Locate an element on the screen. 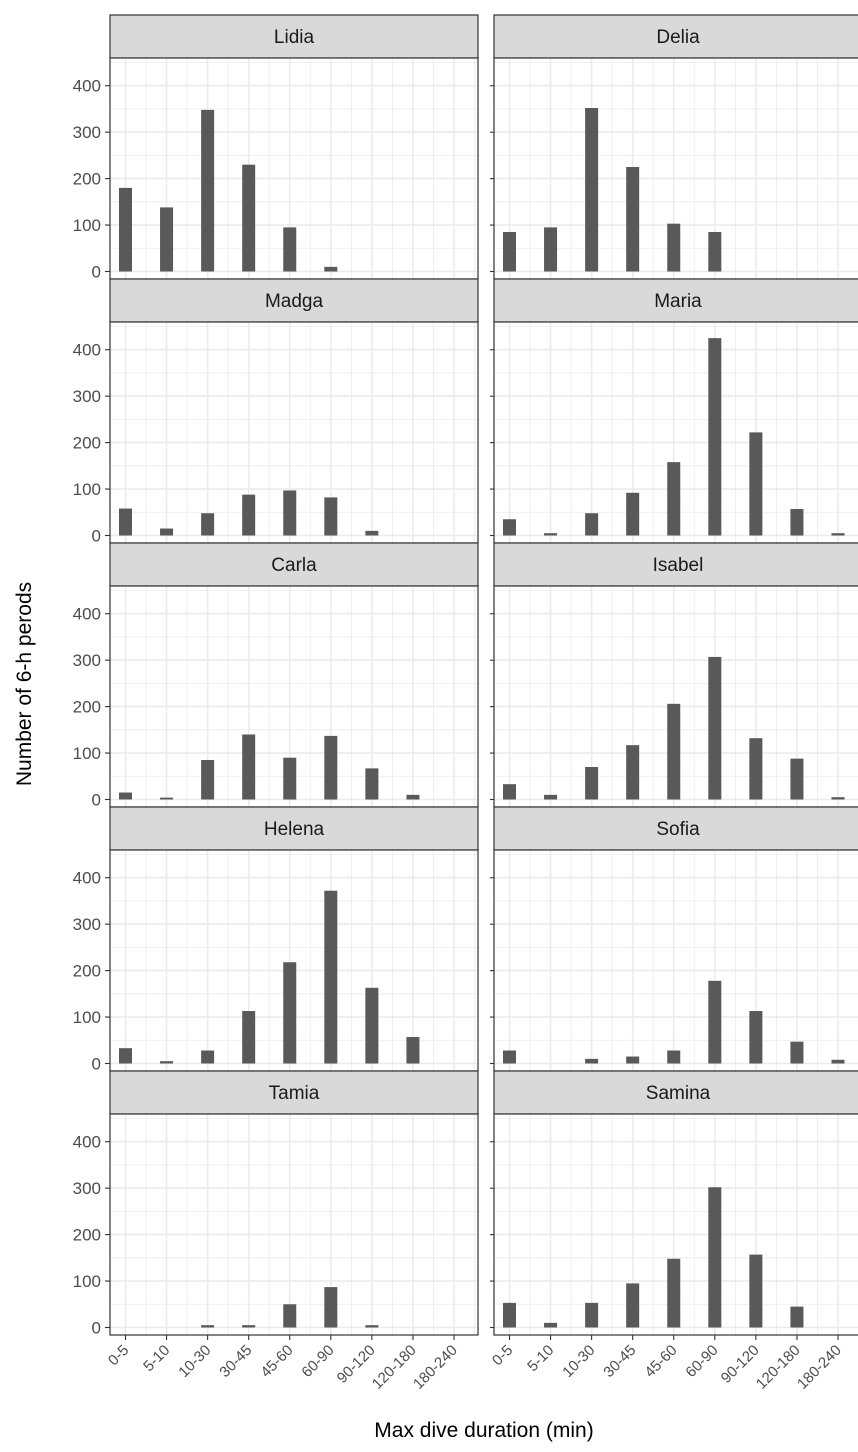 This screenshot has width=858, height=1452. facet-strip-label: Maria is located at coordinates (678, 301).